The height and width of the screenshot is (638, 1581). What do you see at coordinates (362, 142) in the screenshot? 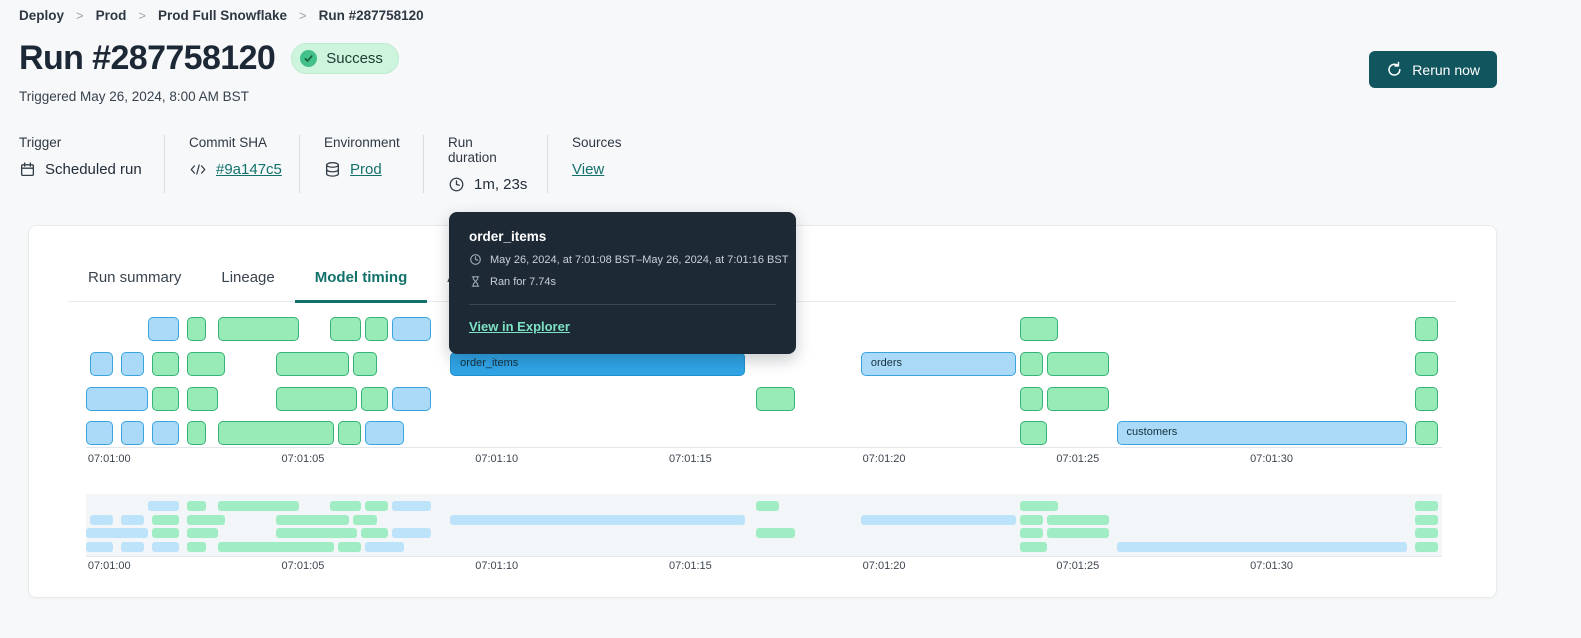
I see `meta-environment-label: Environment` at bounding box center [362, 142].